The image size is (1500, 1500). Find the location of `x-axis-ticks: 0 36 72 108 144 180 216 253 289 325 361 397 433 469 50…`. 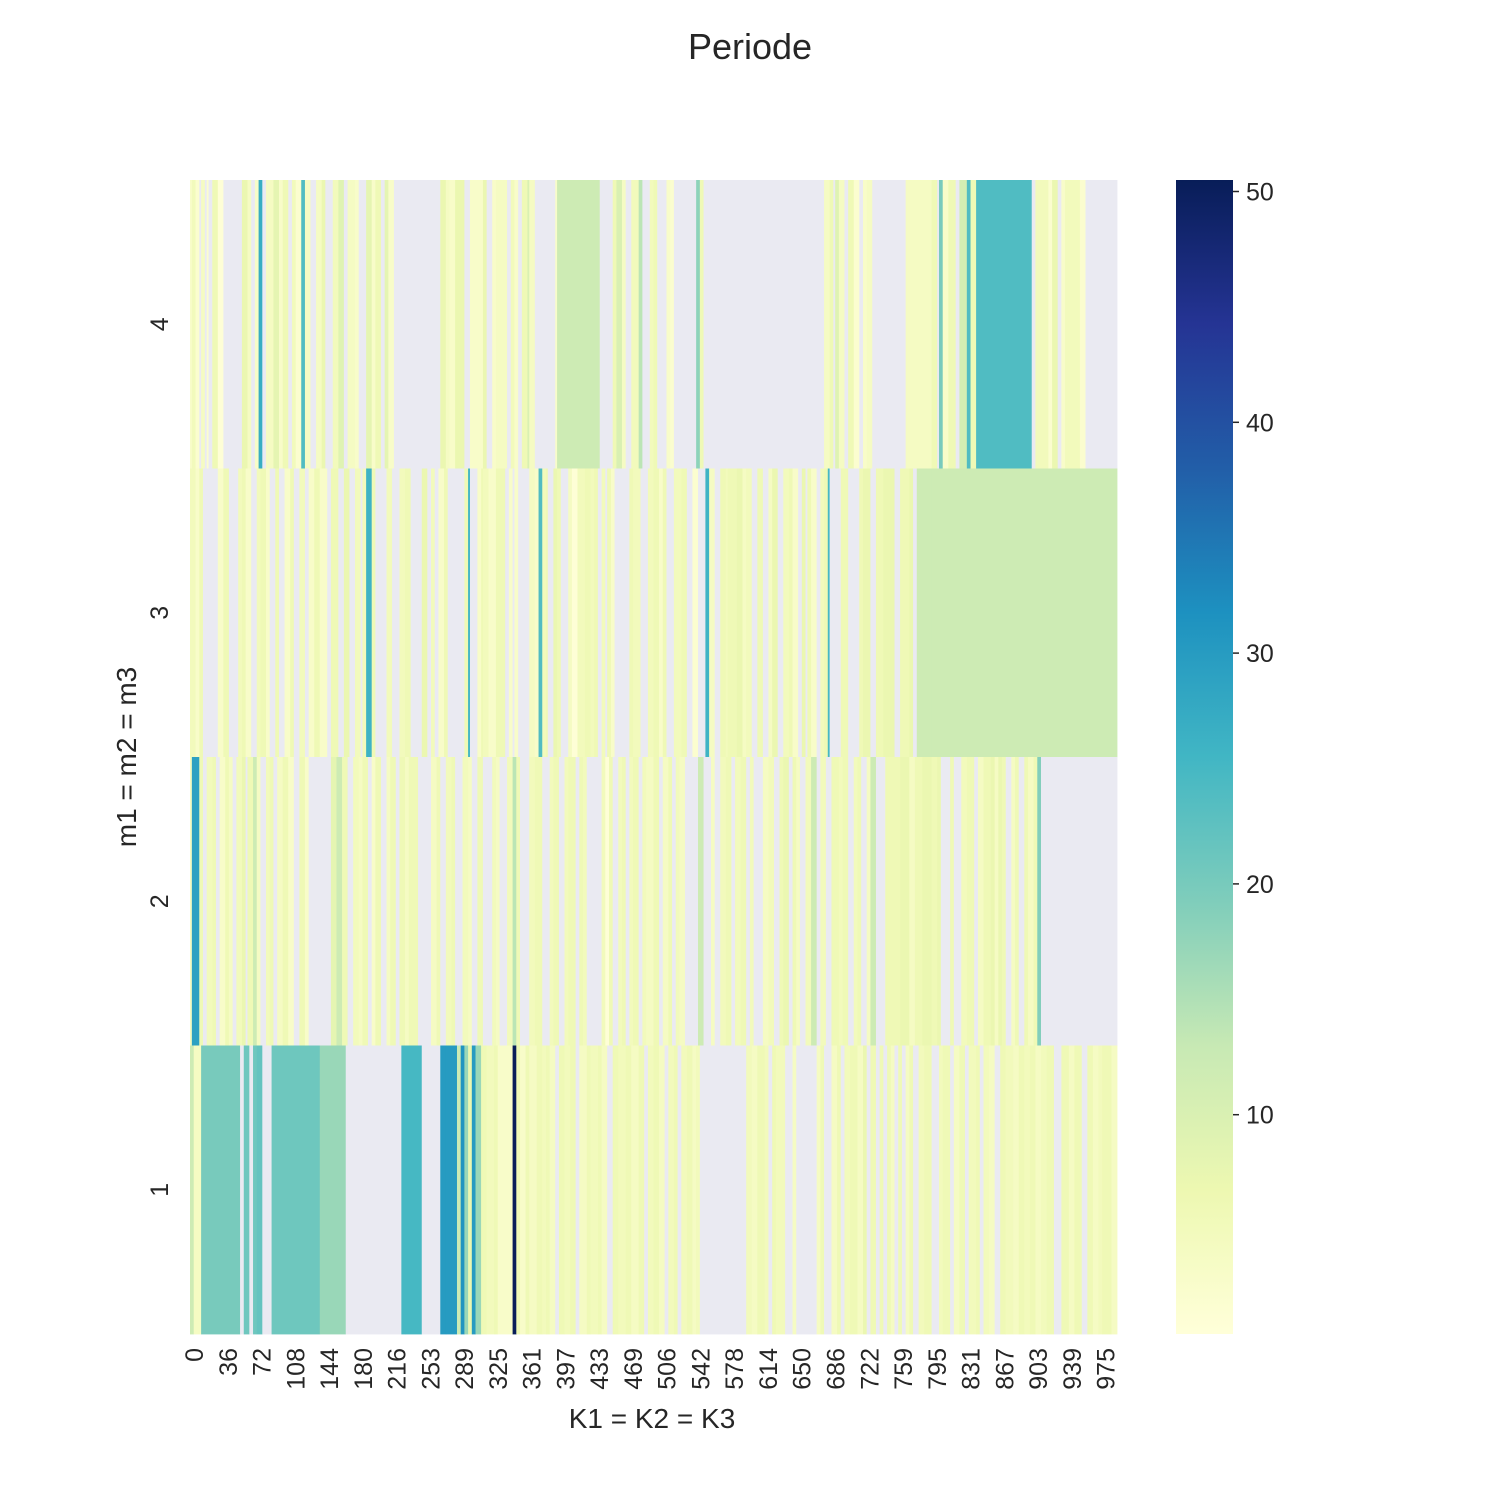

x-axis-ticks: 0 36 72 108 144 180 216 253 289 325 361 397 433 469 50… is located at coordinates (651, 1369).